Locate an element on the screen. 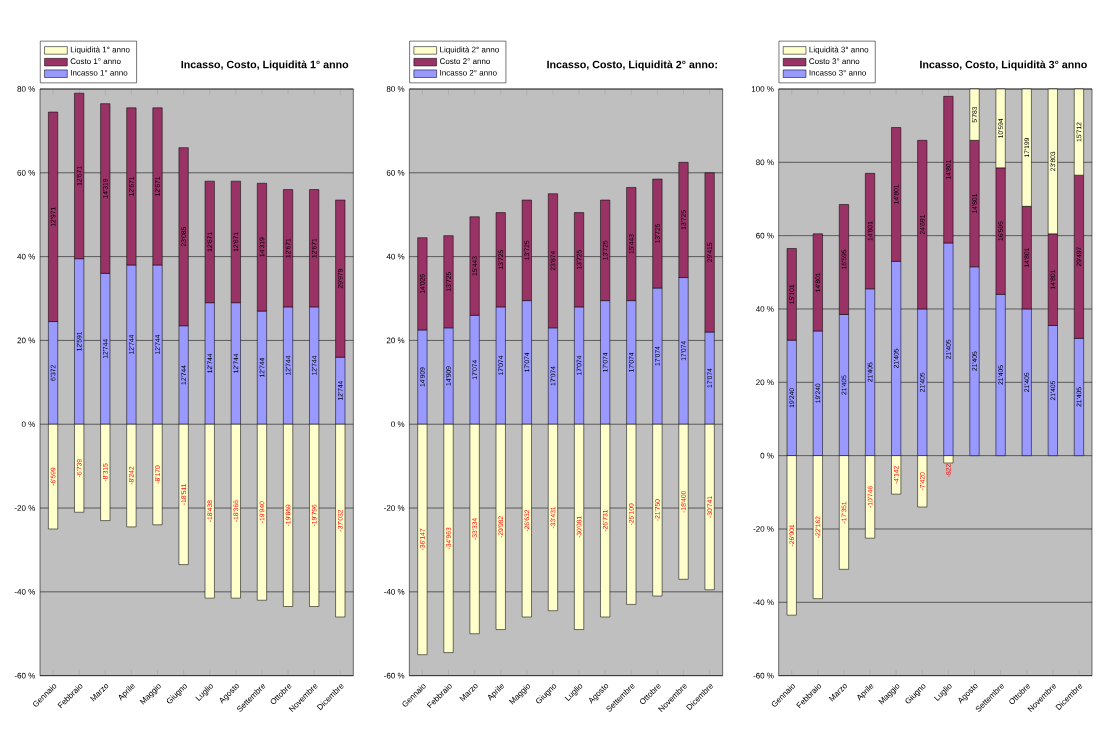 This screenshot has height=745, width=1110. chart-title: Incasso, Costo, Liquidità 1° anno is located at coordinates (265, 65).